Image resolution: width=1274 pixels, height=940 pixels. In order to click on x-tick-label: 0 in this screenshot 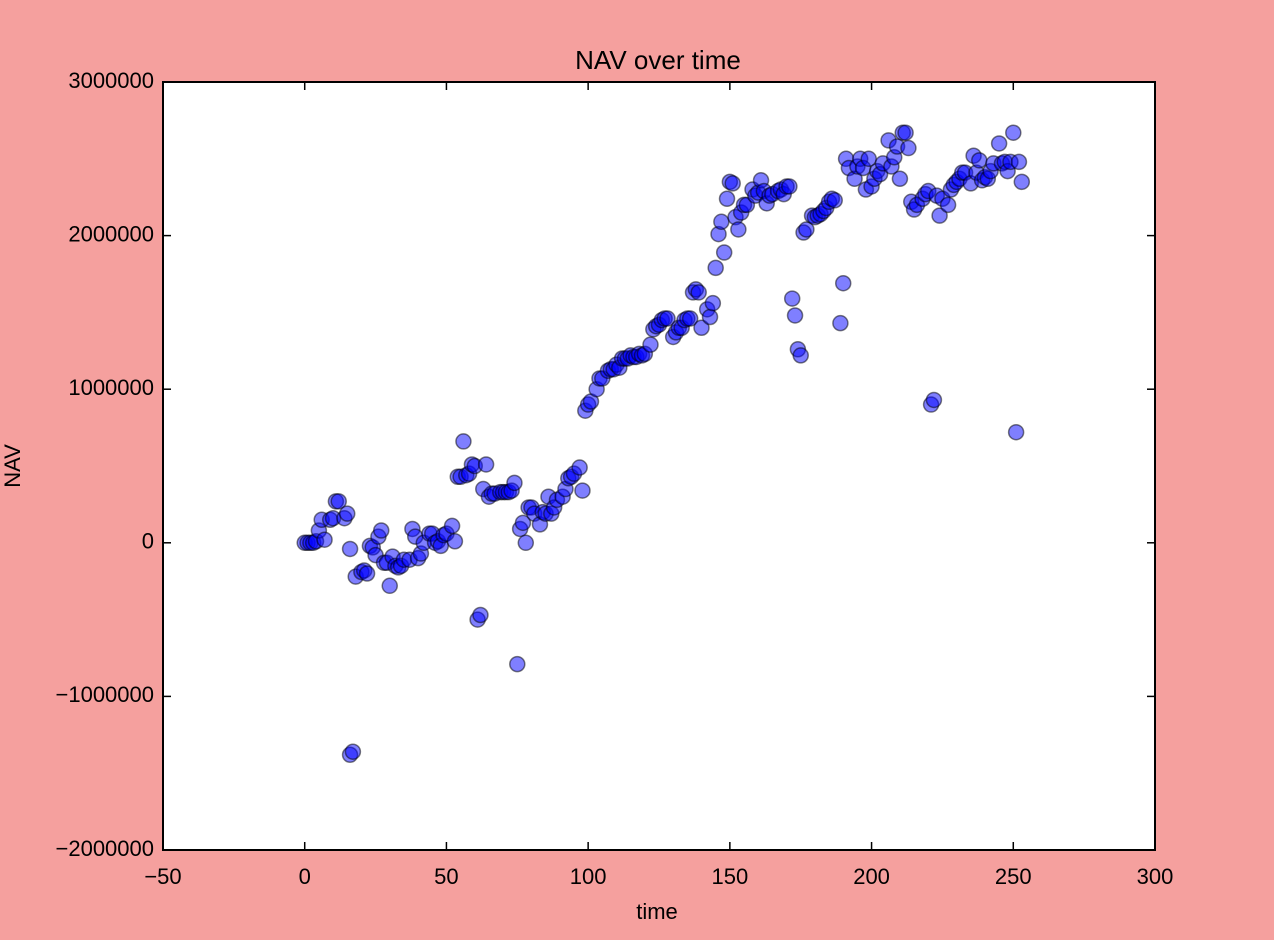, I will do `click(305, 876)`.